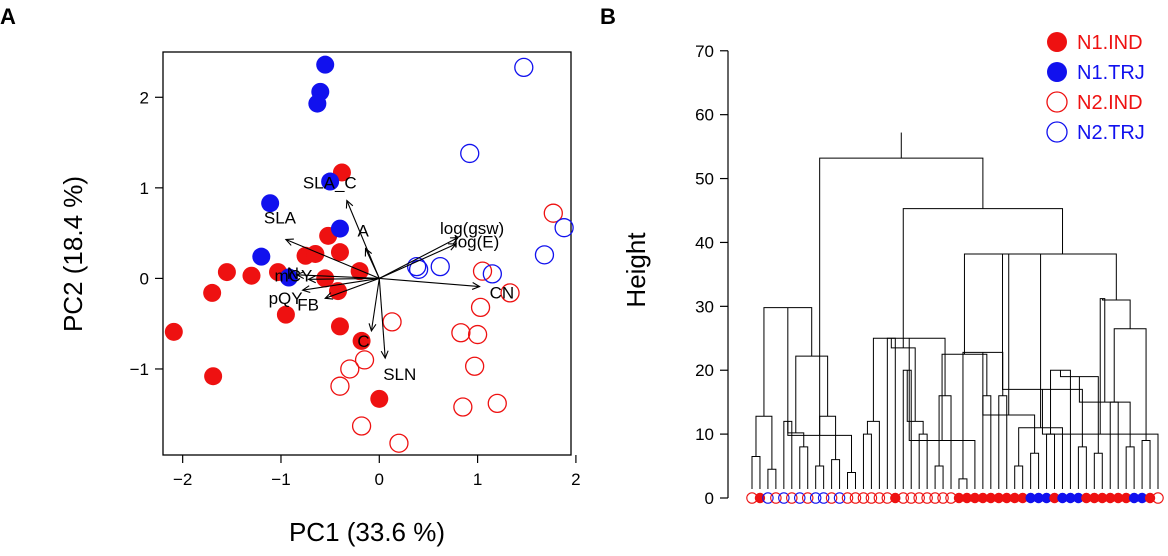 This screenshot has width=1168, height=556. Describe the element at coordinates (139, 369) in the screenshot. I see `y-tick-label: −1` at that location.